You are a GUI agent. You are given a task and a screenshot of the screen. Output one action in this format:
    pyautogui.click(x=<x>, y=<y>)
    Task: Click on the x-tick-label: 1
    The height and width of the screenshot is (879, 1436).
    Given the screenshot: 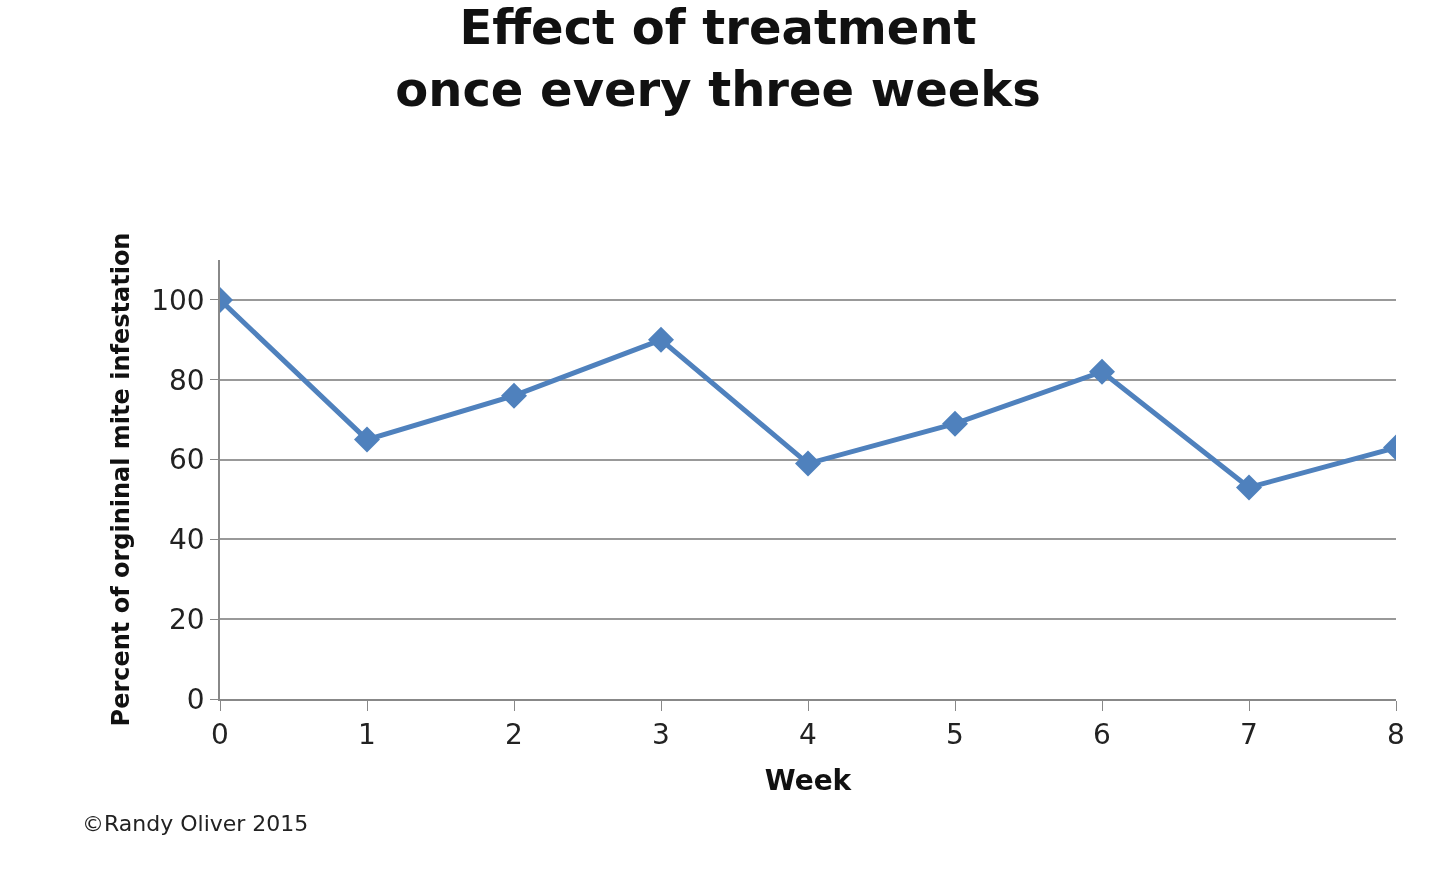 What is the action you would take?
    pyautogui.click(x=367, y=735)
    